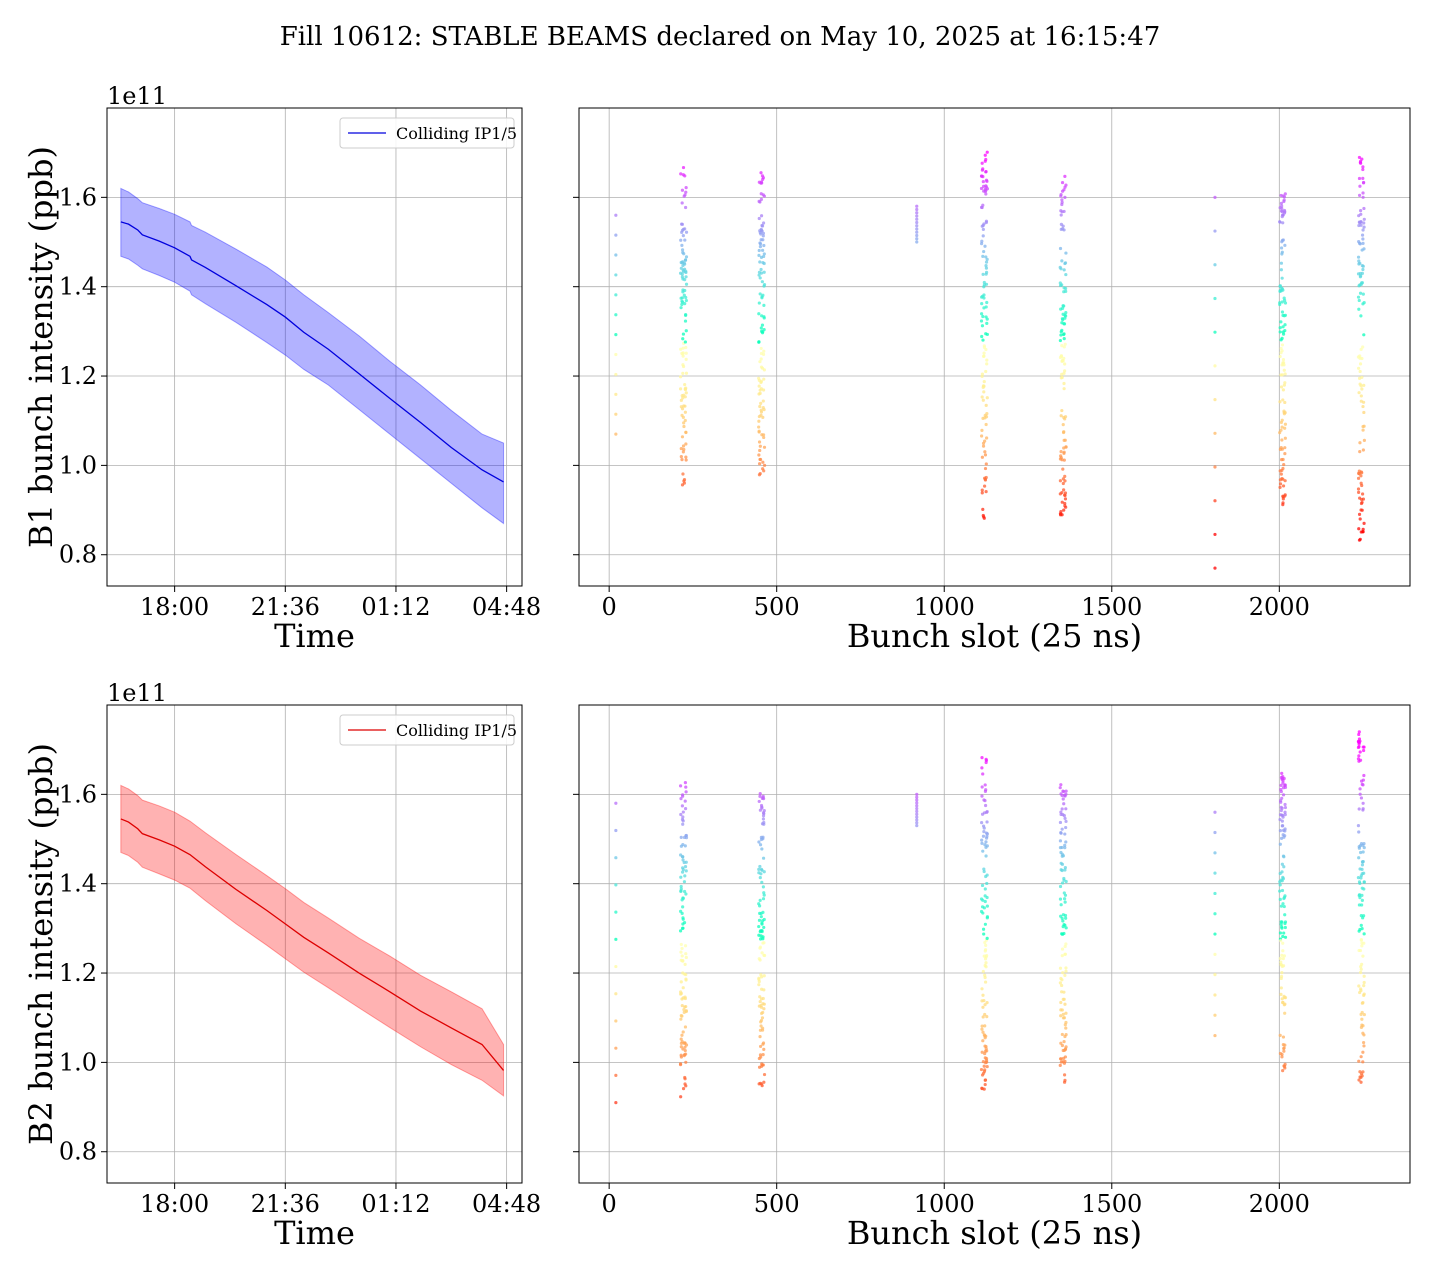 The width and height of the screenshot is (1440, 1285). What do you see at coordinates (78, 884) in the screenshot?
I see `y-tick-label: 1.4` at bounding box center [78, 884].